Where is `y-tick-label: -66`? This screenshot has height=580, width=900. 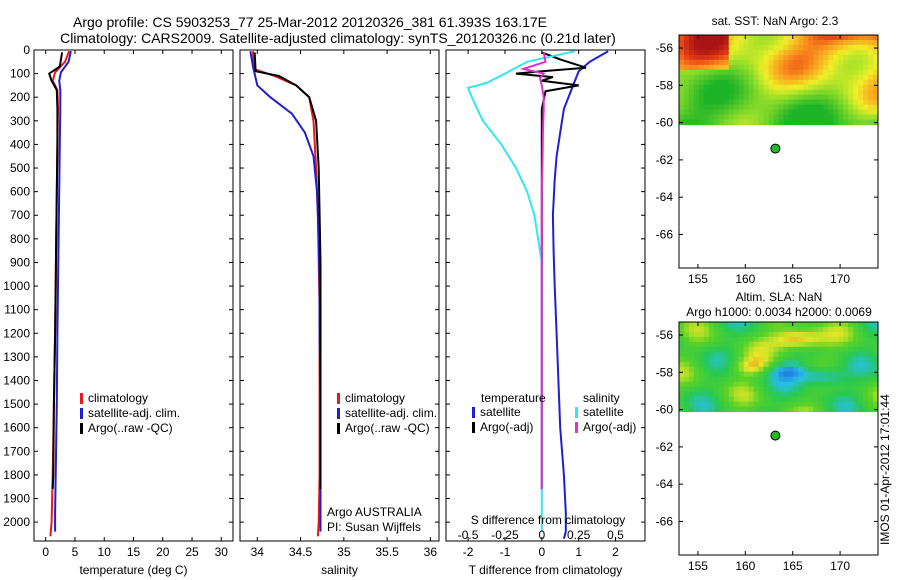 y-tick-label: -66 is located at coordinates (665, 234).